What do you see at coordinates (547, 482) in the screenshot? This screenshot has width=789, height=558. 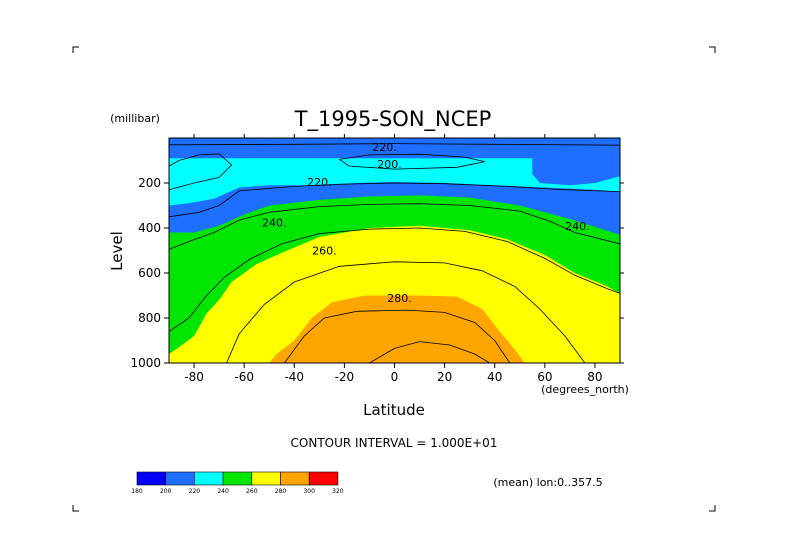 I see `mean-longitude-note: (mean) lon:0..357.5` at bounding box center [547, 482].